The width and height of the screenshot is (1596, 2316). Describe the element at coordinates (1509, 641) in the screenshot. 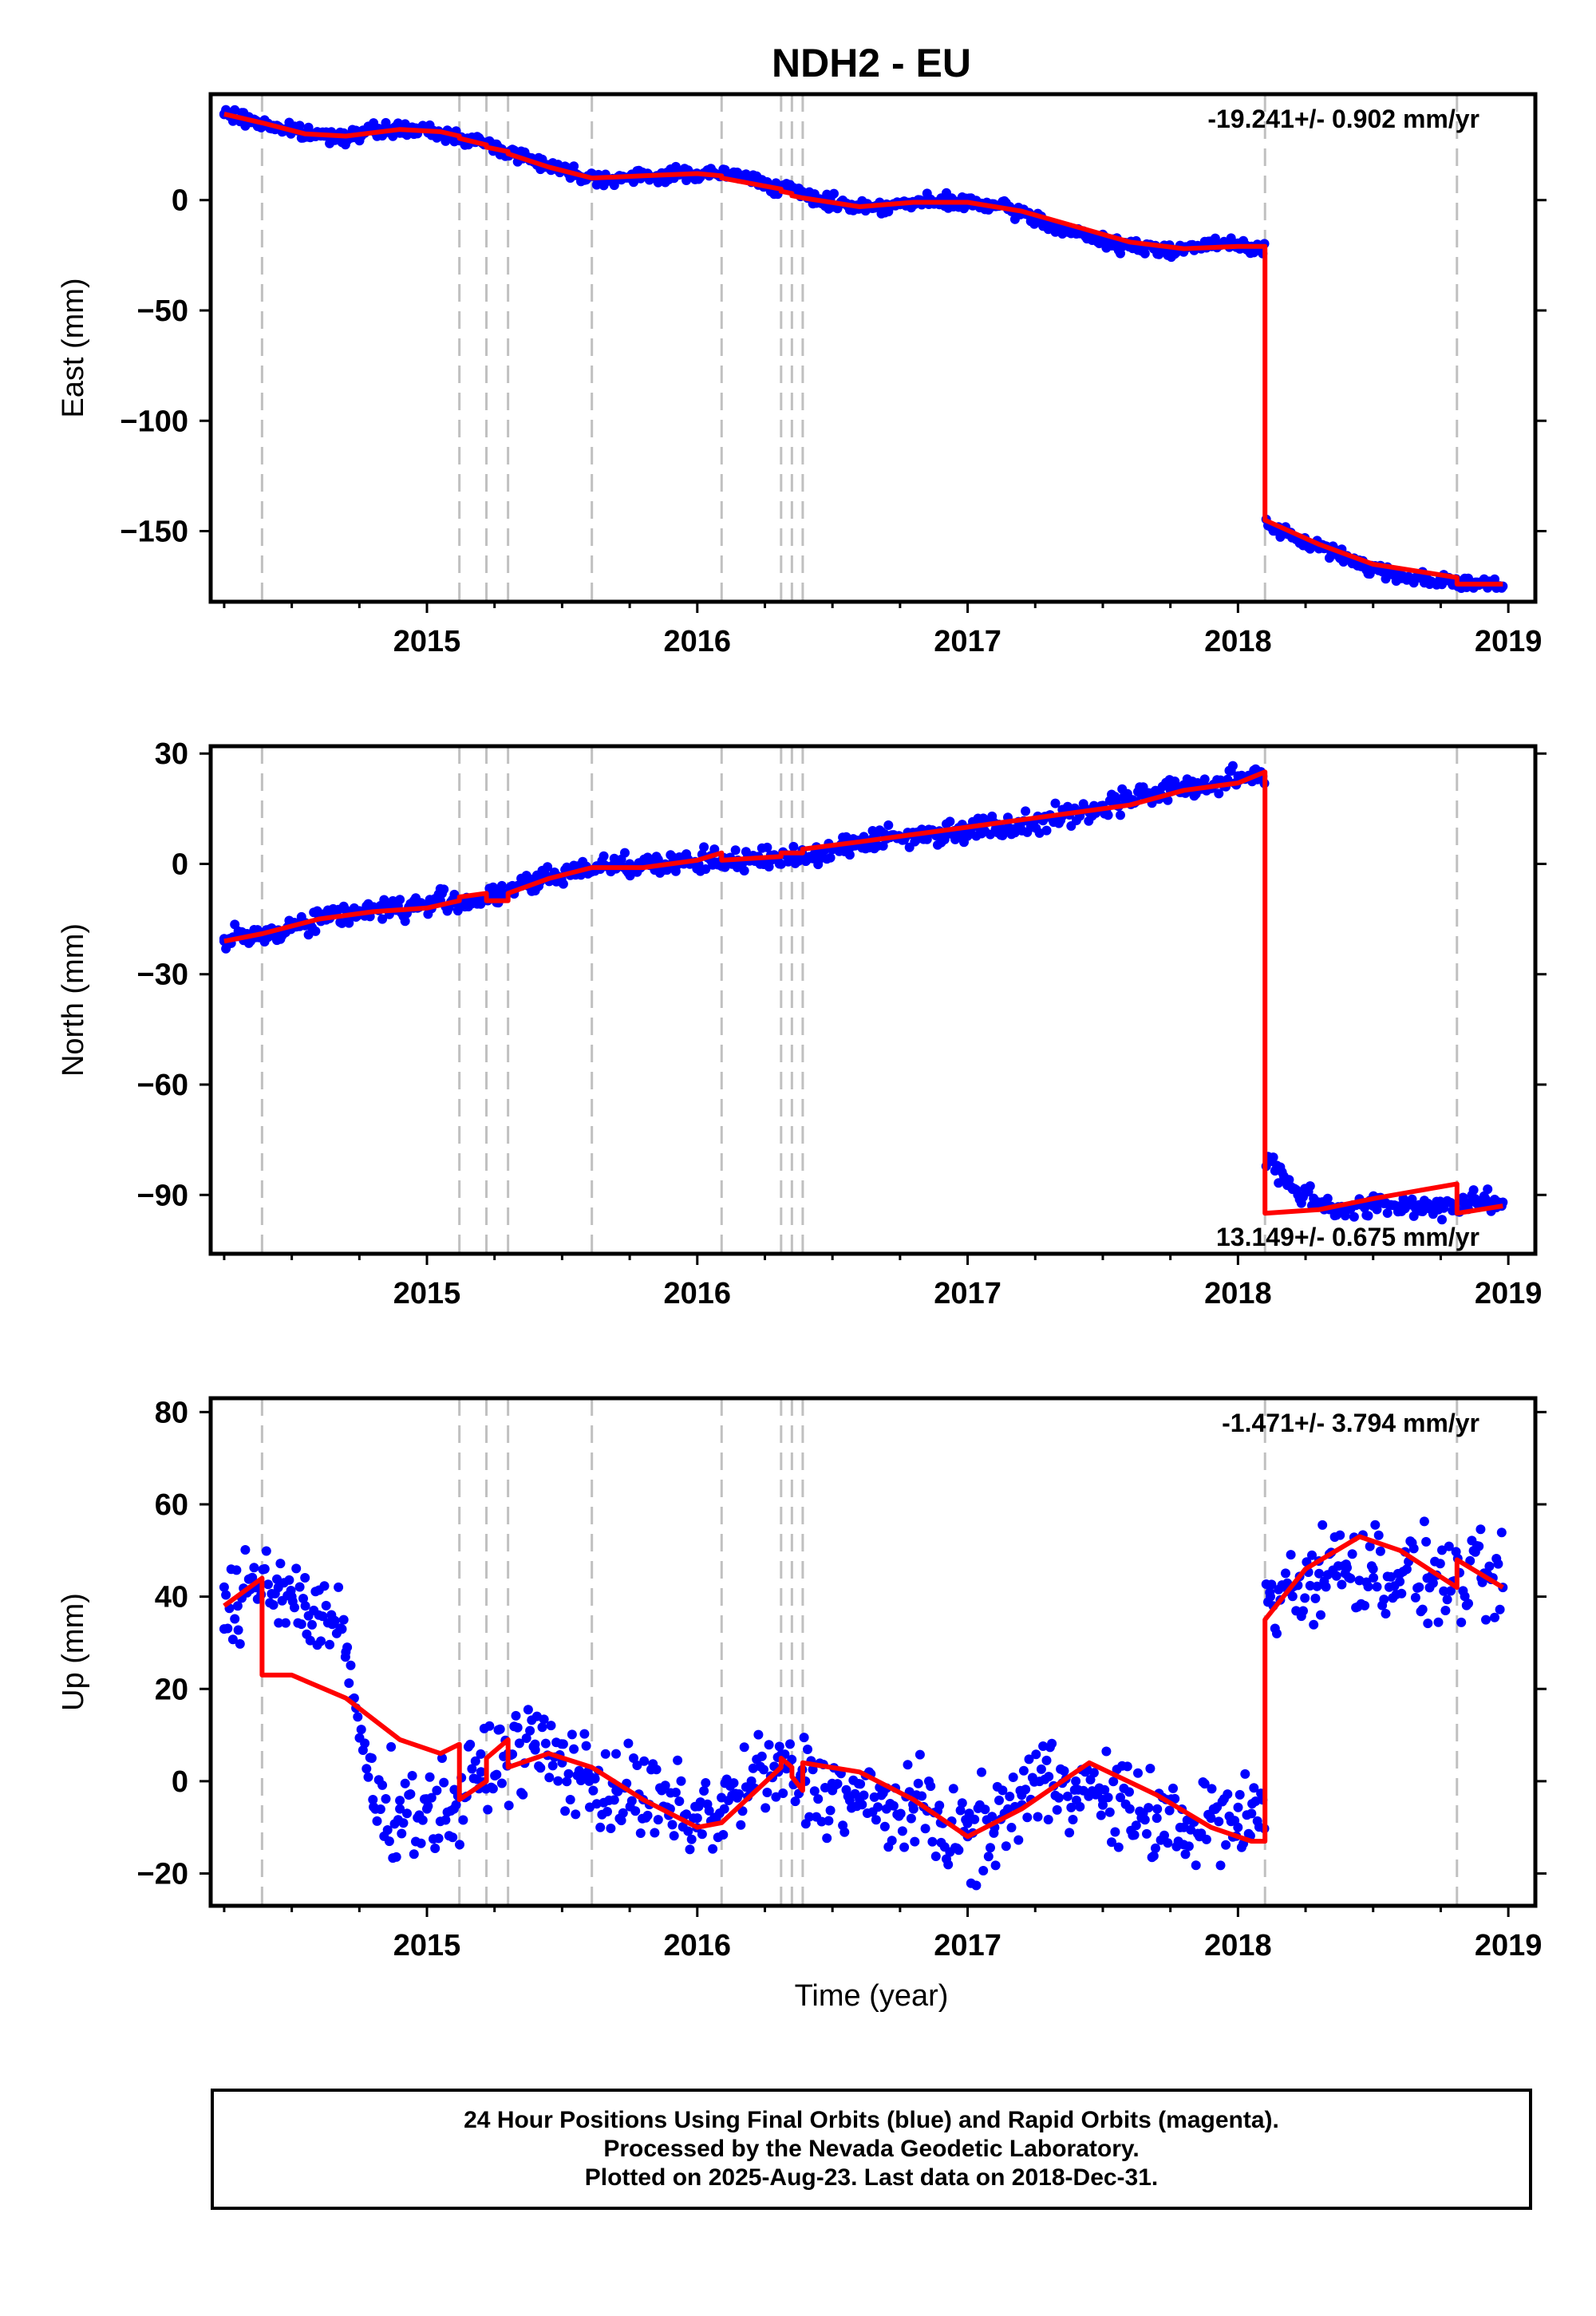

I see `x-tick-label-east-4: 2019` at that location.